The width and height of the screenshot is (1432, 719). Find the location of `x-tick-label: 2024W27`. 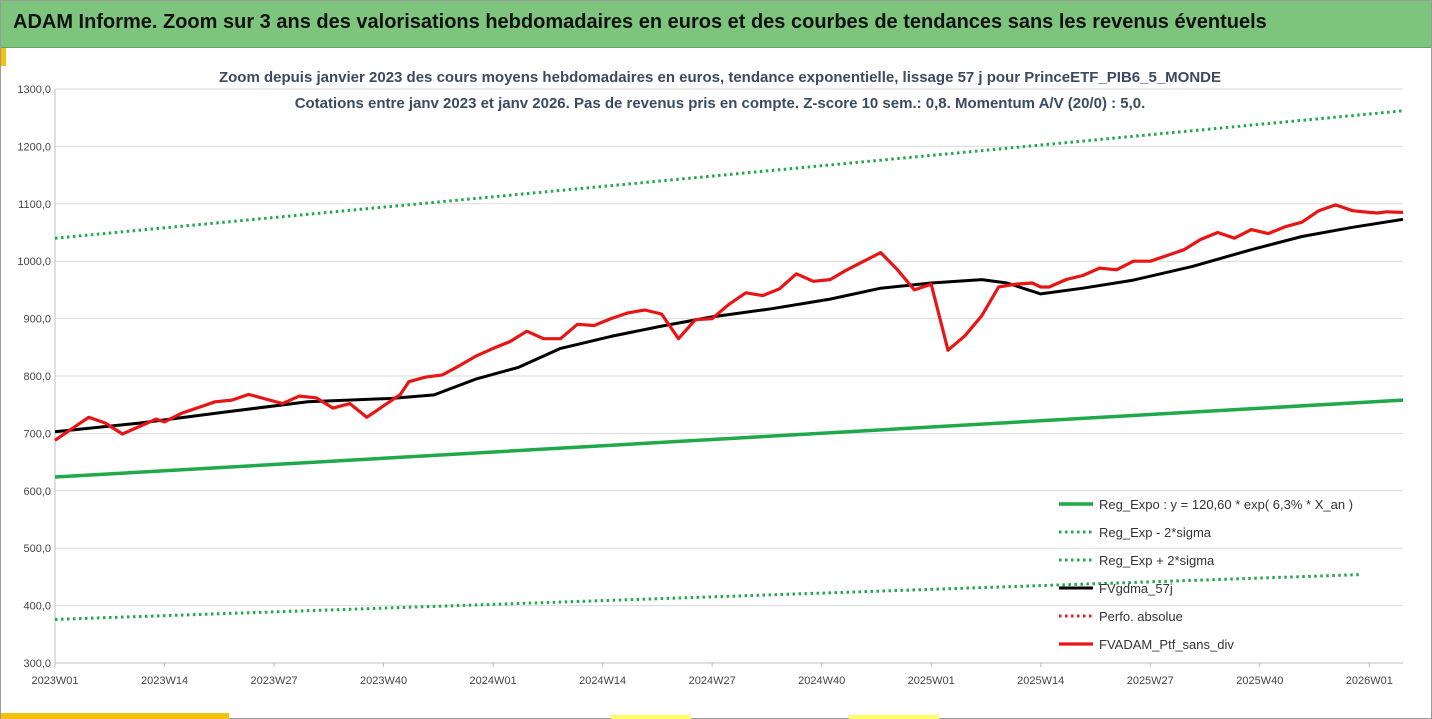

x-tick-label: 2024W27 is located at coordinates (712, 681).